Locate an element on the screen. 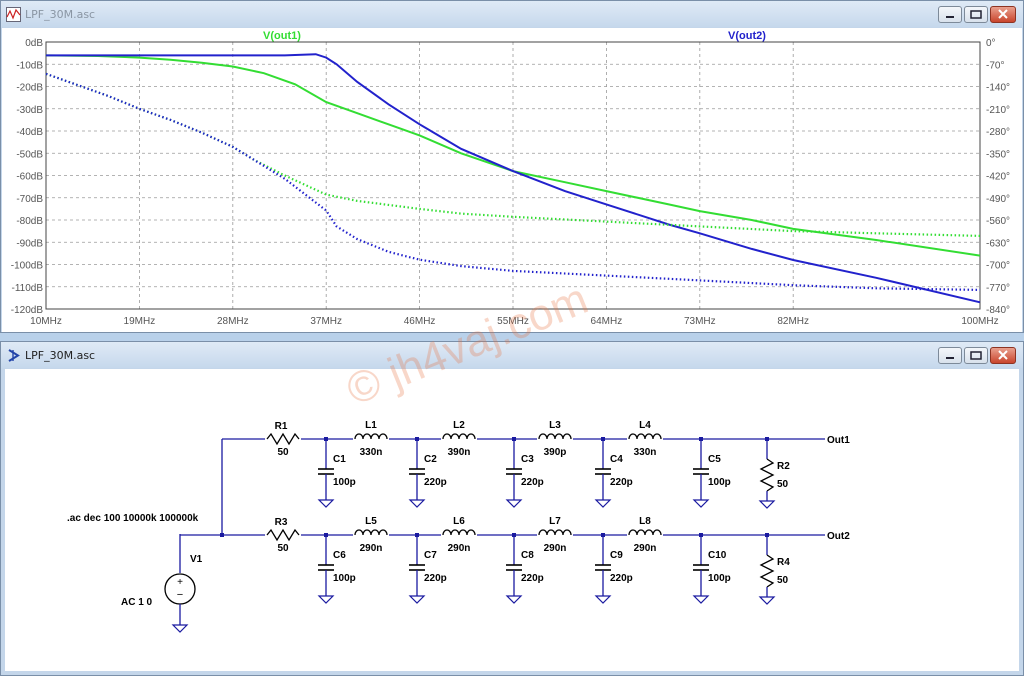 The width and height of the screenshot is (1024, 676). capacitor-ref: C3 is located at coordinates (527, 459).